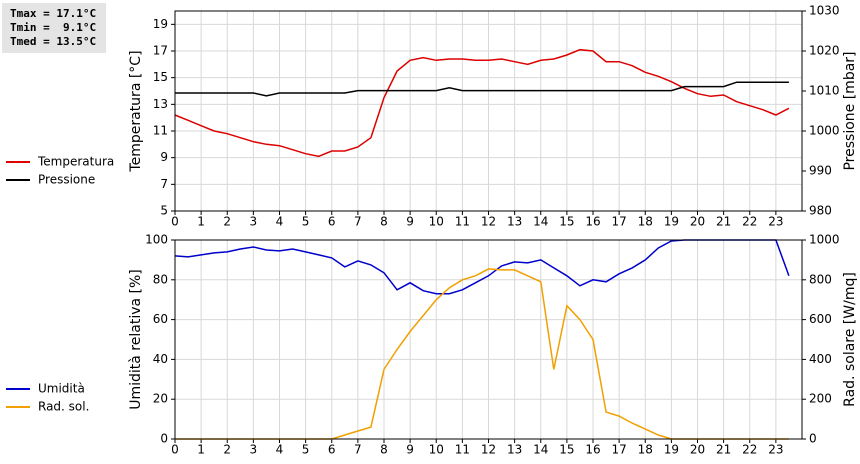 The image size is (860, 464). Describe the element at coordinates (813, 439) in the screenshot. I see `y2-tick-label: 0` at that location.